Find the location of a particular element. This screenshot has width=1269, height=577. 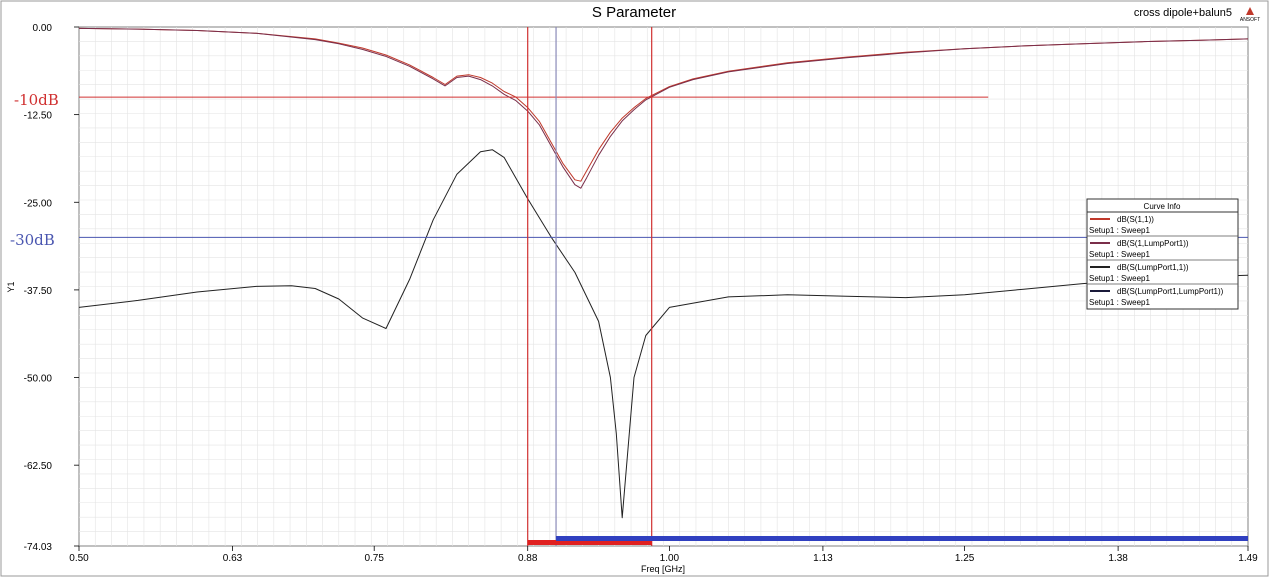

y-tick-label: 0.00 is located at coordinates (43, 28).